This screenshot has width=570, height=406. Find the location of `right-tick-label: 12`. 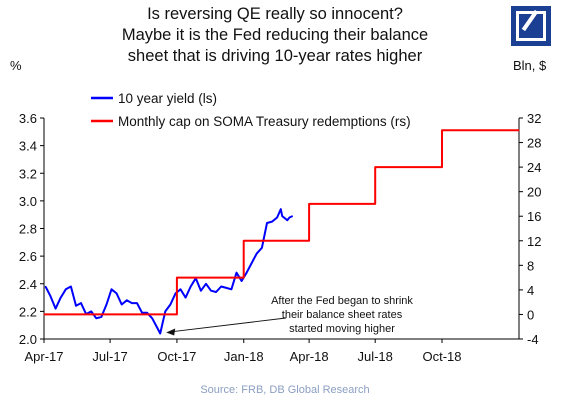

right-tick-label: 12 is located at coordinates (534, 241).